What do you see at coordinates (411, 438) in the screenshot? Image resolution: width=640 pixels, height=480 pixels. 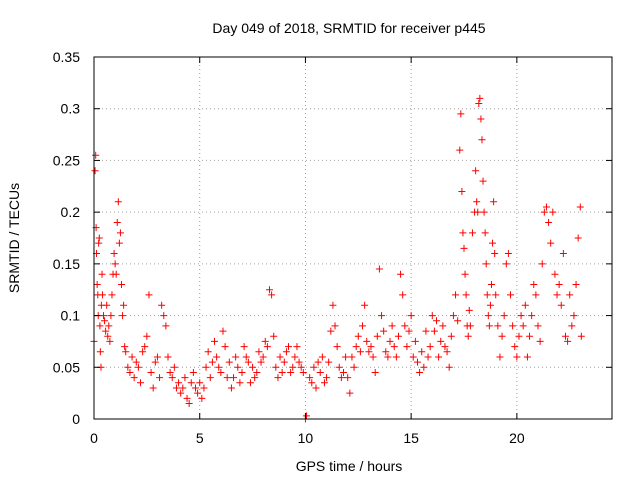 I see `x-tick-label: 15` at bounding box center [411, 438].